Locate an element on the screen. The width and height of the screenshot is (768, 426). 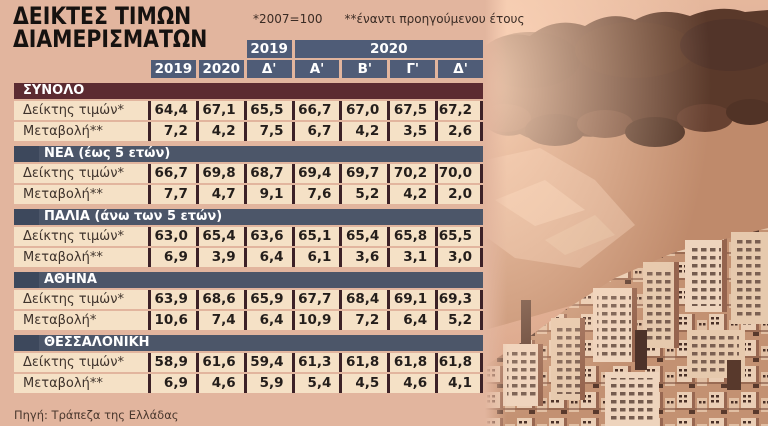
column-header-q3-2020: Γ' is located at coordinates (411, 69).